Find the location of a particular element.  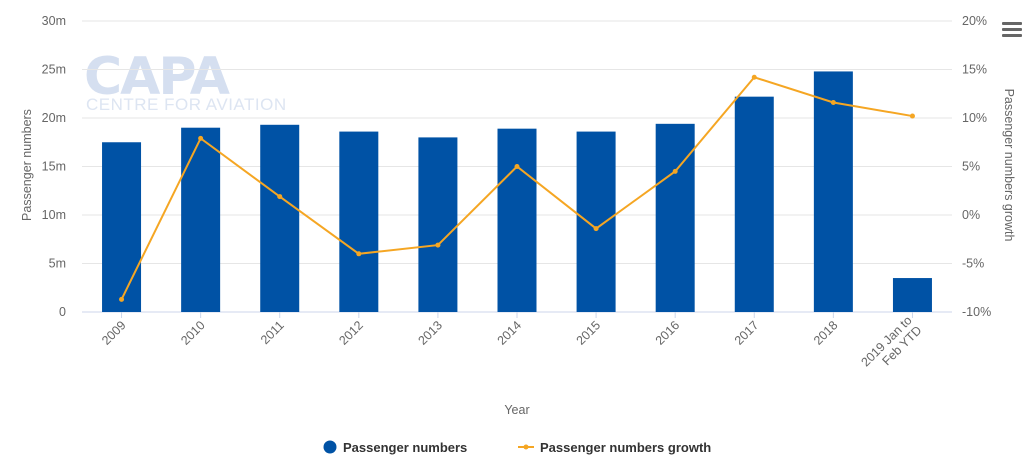

y-tick-label: 0 is located at coordinates (62, 312).